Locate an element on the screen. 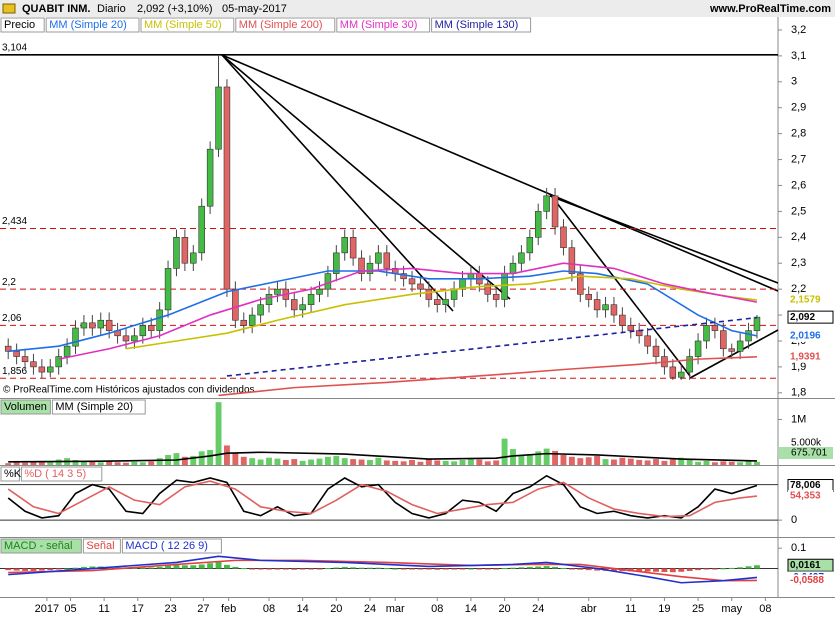 Image resolution: width=835 pixels, height=620 pixels. legend-label: %D ( 14 3 5) is located at coordinates (55, 474).